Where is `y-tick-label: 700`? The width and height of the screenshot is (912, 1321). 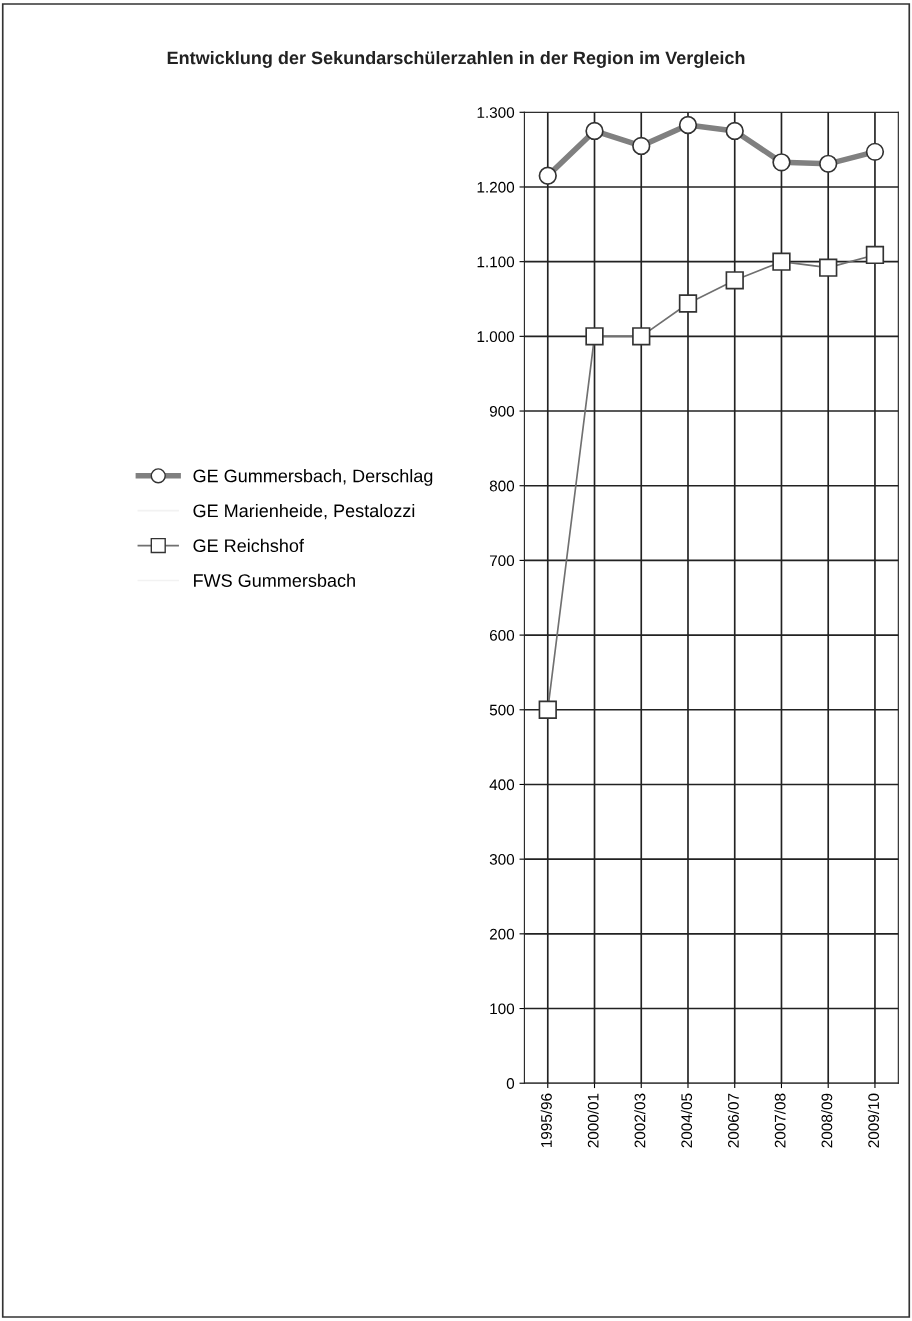 y-tick-label: 700 is located at coordinates (502, 561).